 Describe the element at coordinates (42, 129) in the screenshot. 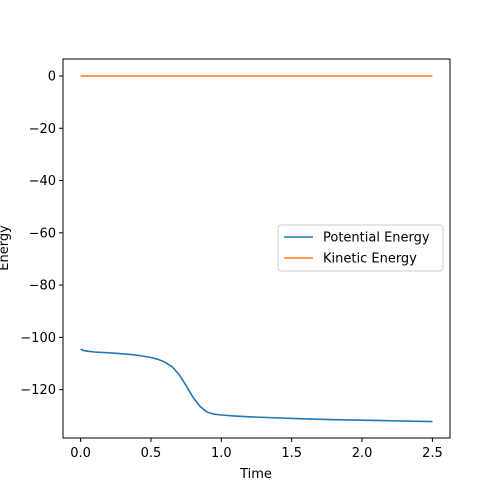

I see `y-tick-label: −20` at that location.